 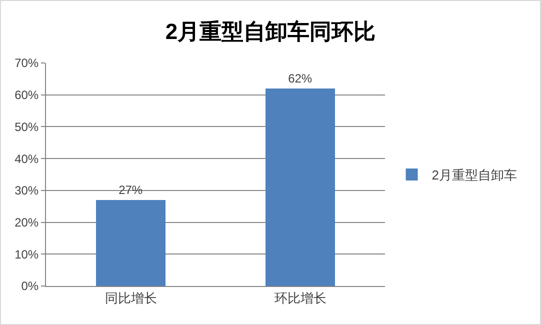 What do you see at coordinates (475, 175) in the screenshot?
I see `legend-label: 2月重型自卸车` at bounding box center [475, 175].